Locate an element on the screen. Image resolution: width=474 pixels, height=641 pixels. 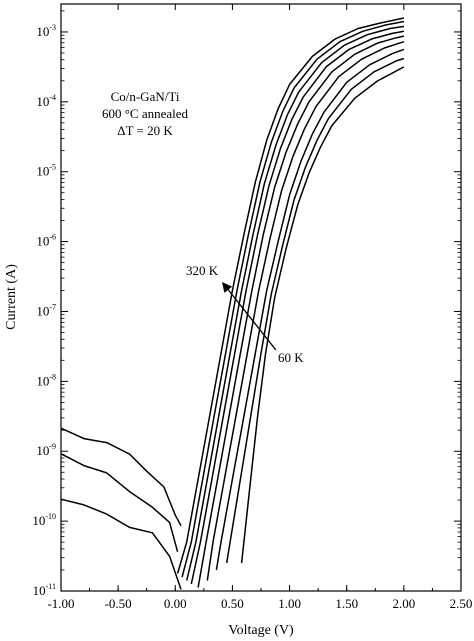
sample-annotation: Co/n-GaN/Ti 600 °C annealed ΔT = 20 K is located at coordinates (145, 113).